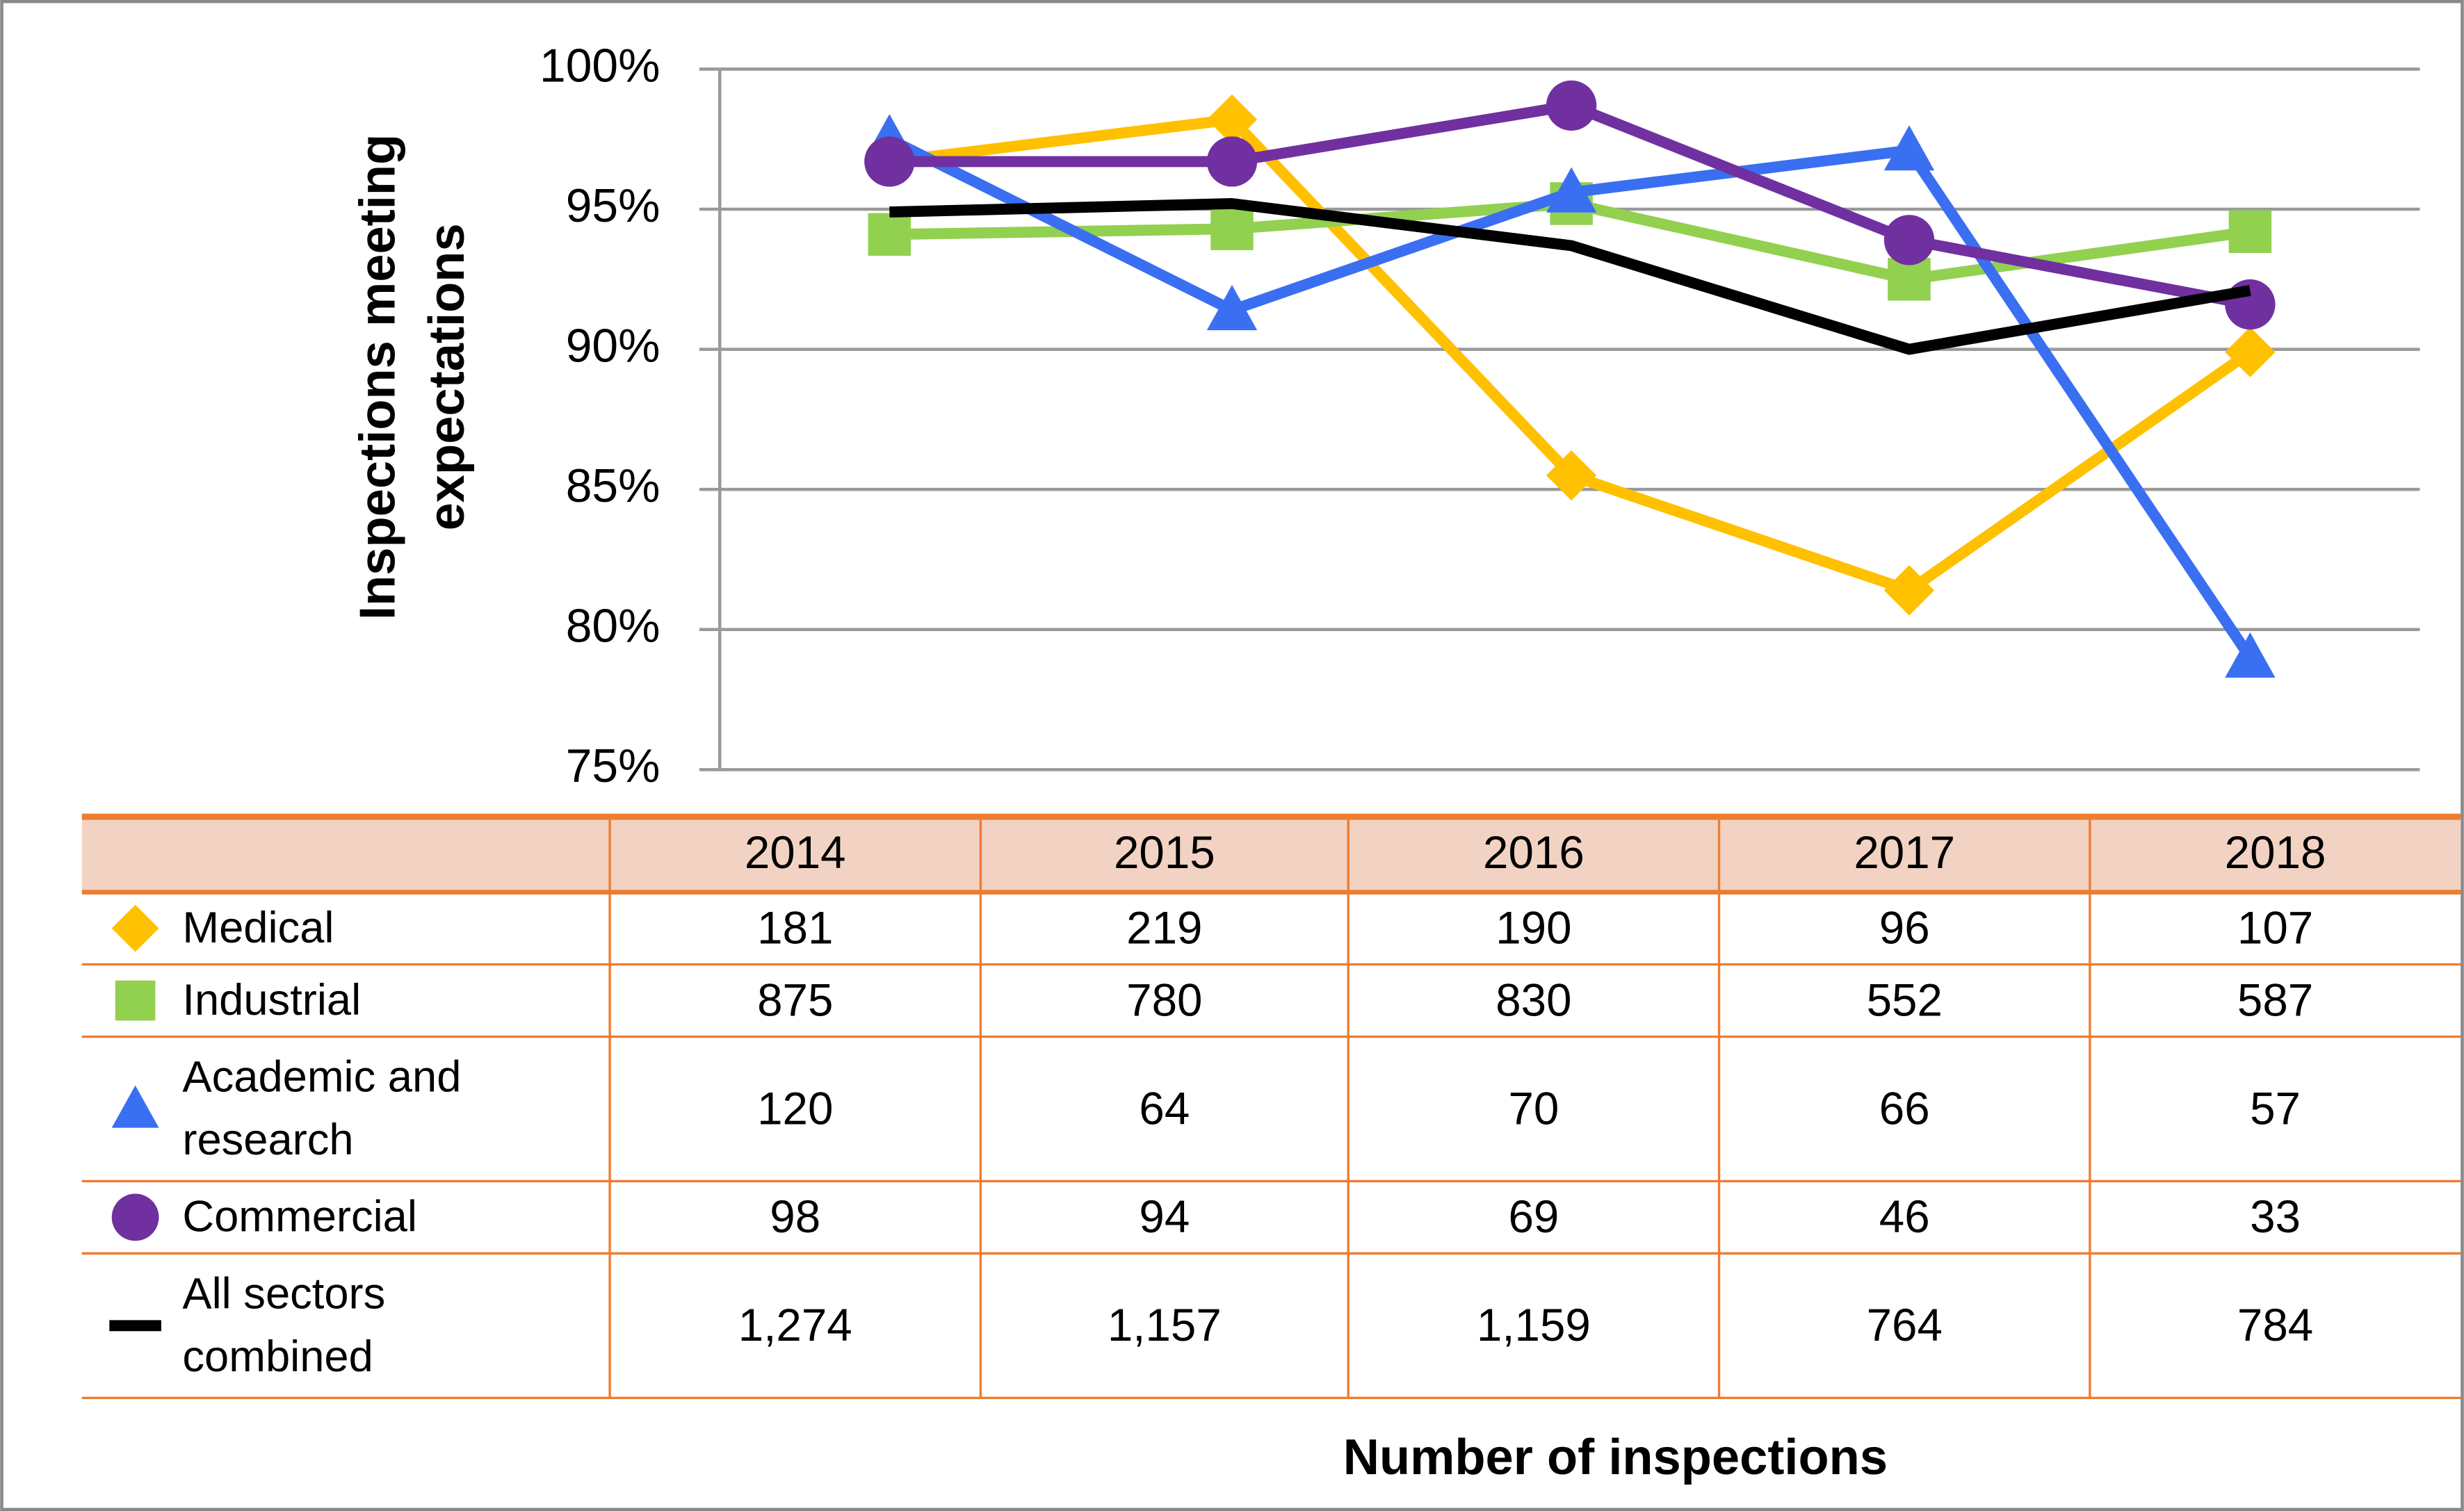 The height and width of the screenshot is (1511, 2464). What do you see at coordinates (613, 627) in the screenshot?
I see `y-tick-label: 80%` at bounding box center [613, 627].